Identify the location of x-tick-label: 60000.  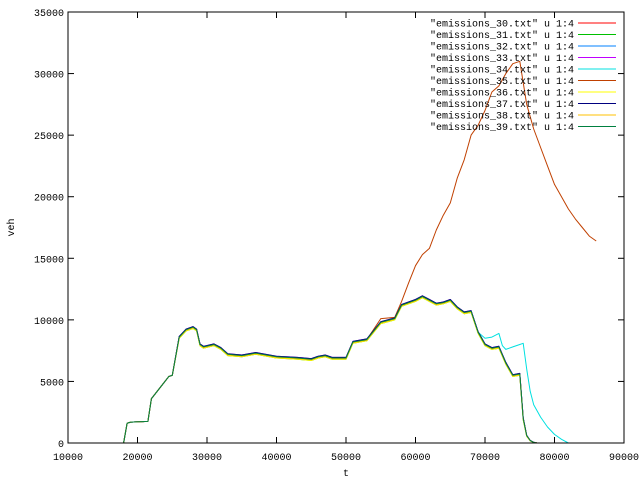
(415, 458).